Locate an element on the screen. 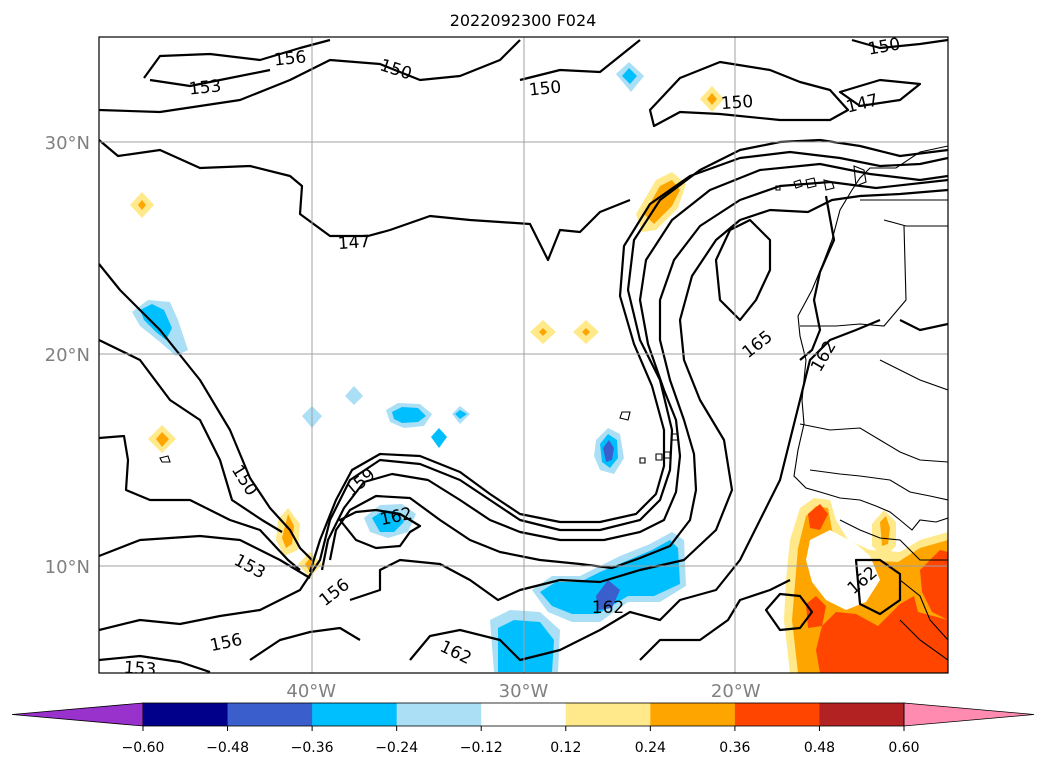 This screenshot has width=1047, height=765. lon-tick-labels: 40°W 30°W 20°W is located at coordinates (523, 691).